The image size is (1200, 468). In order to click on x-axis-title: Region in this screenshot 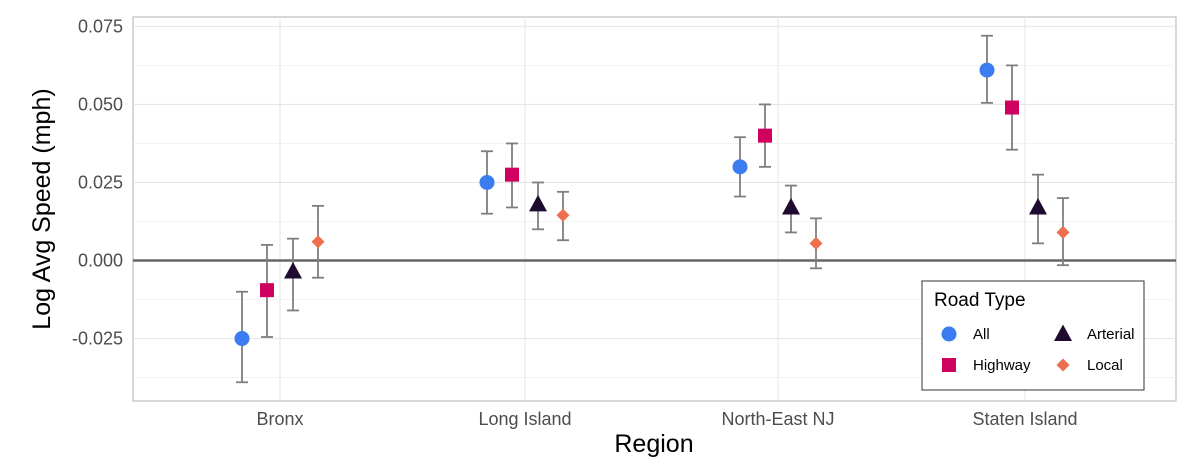, I will do `click(653, 444)`.